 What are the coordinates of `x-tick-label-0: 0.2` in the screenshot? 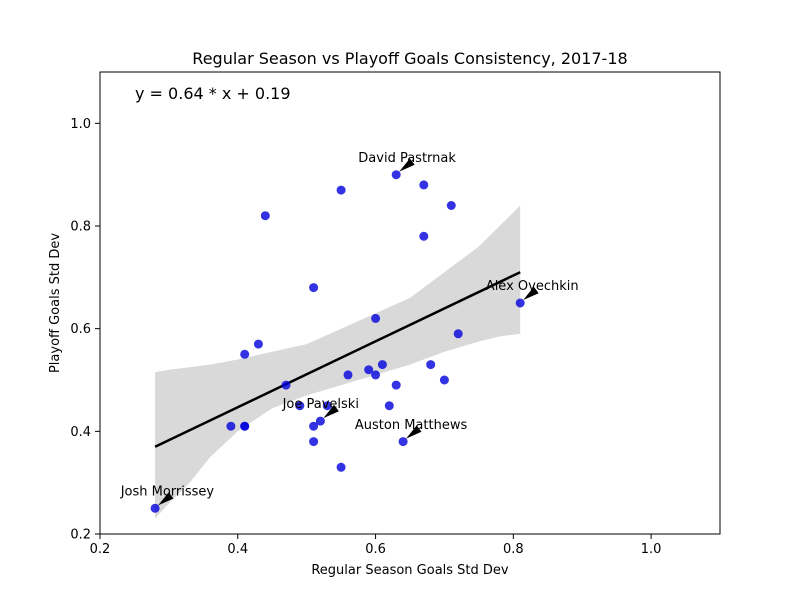 It's located at (100, 549).